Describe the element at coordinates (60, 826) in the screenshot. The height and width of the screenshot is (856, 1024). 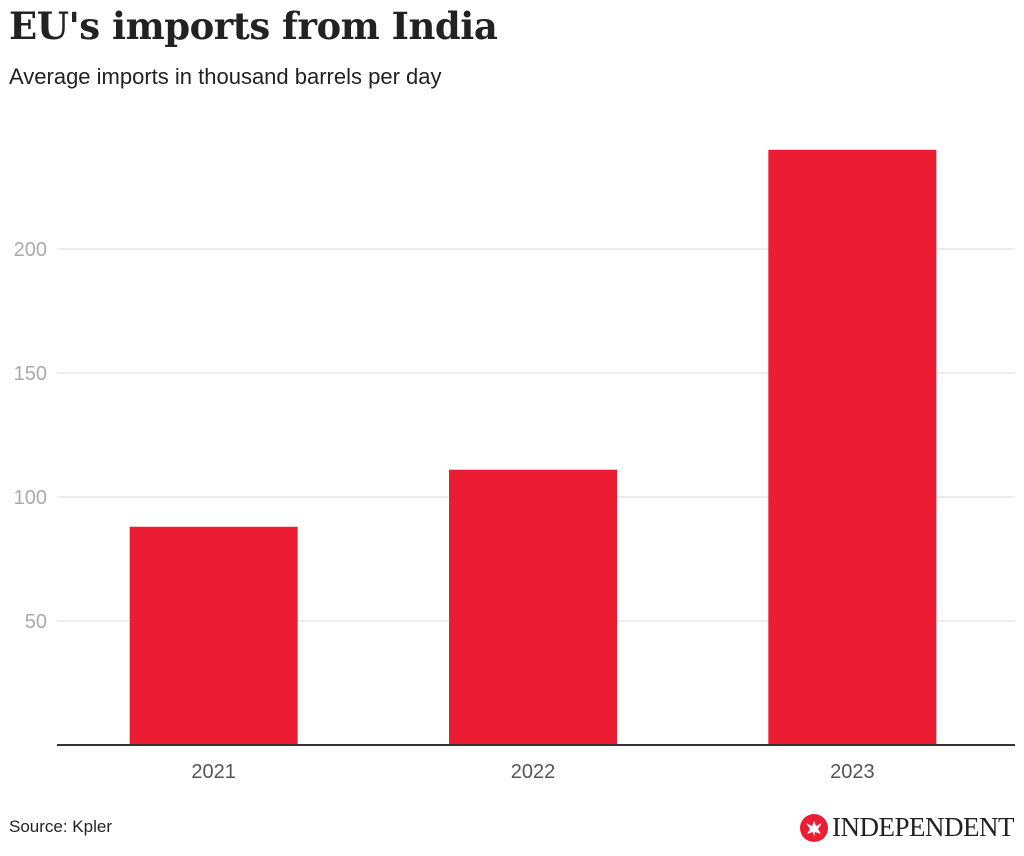
I see `source-note: Source: Kpler` at that location.